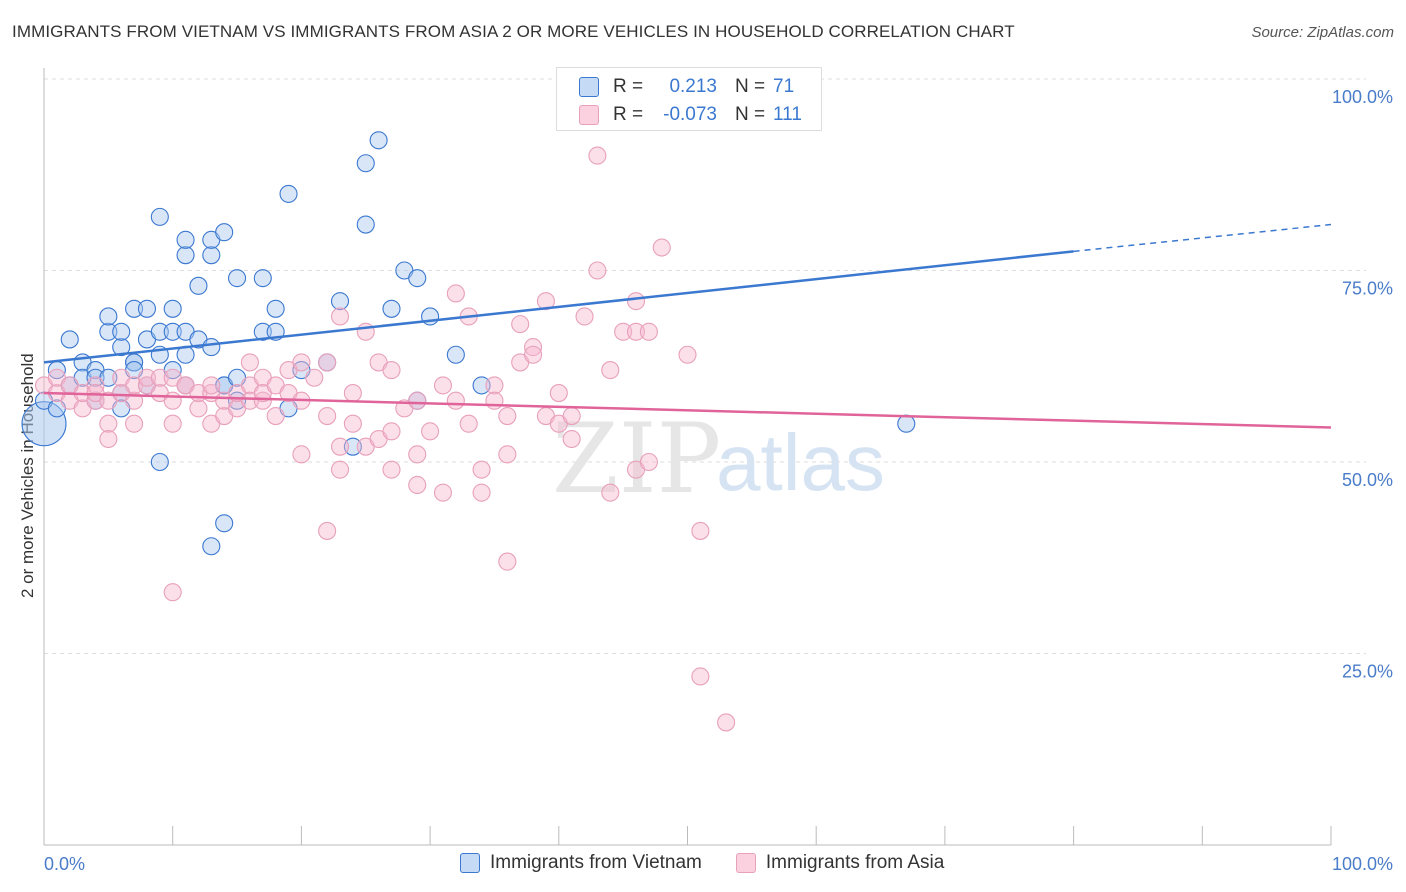 Image resolution: width=1406 pixels, height=892 pixels. I want to click on stats-row-asia: R = -0.073 N = 111, so click(689, 115).